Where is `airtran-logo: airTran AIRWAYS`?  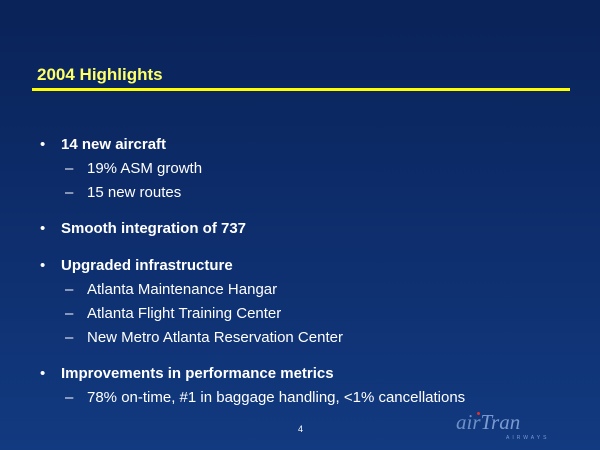
airtran-logo: airTran AIRWAYS is located at coordinates (516, 427).